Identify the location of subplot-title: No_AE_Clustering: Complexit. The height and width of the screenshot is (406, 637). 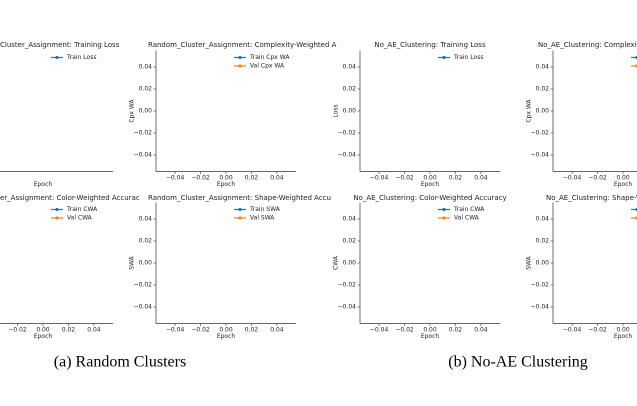
(587, 45).